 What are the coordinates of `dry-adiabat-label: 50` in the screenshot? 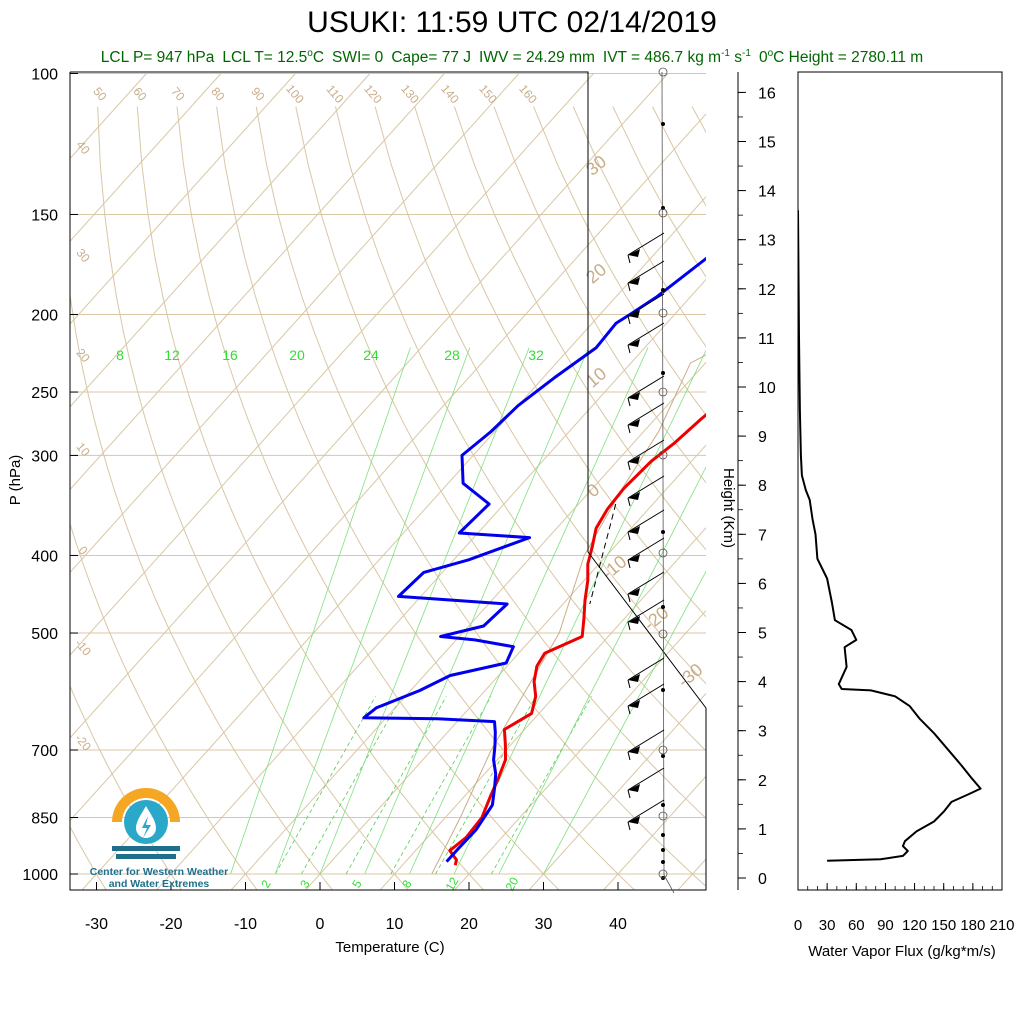 It's located at (100, 93).